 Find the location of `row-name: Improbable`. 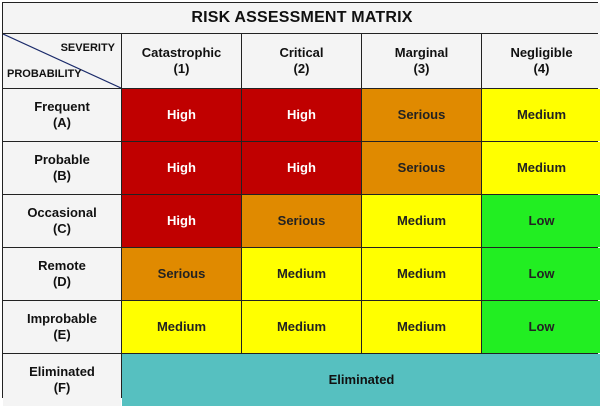

row-name: Improbable is located at coordinates (62, 318).